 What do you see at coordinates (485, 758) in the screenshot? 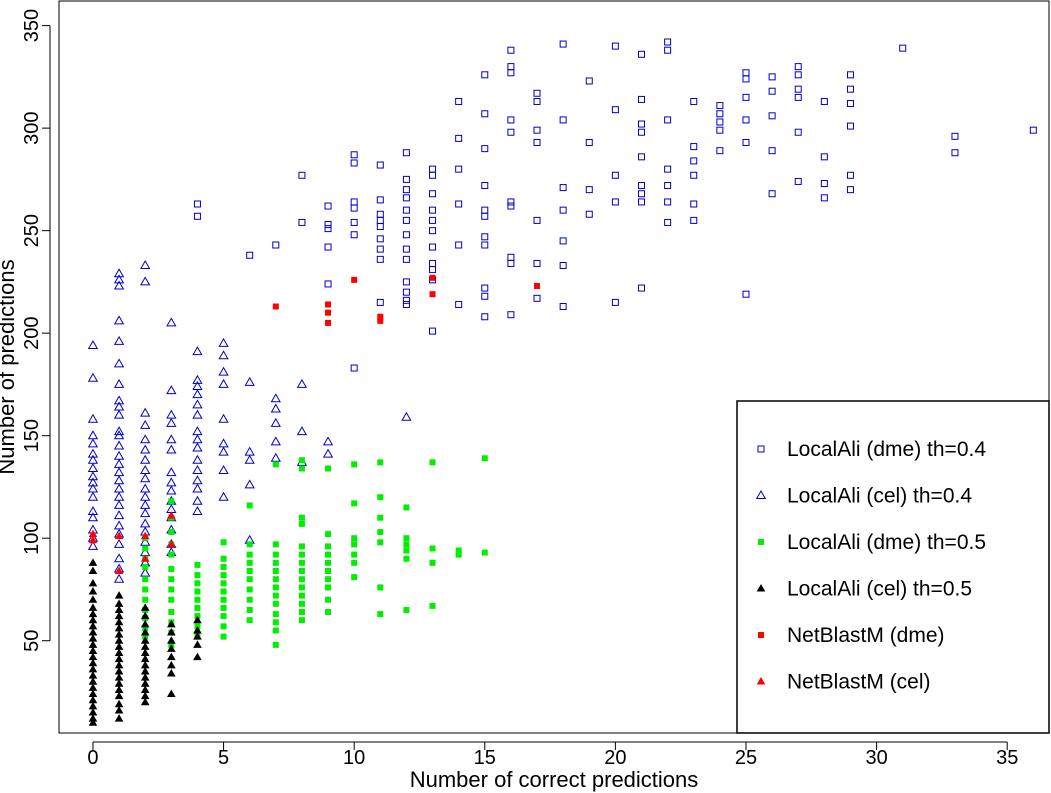
I see `x-tick-label: 15` at bounding box center [485, 758].